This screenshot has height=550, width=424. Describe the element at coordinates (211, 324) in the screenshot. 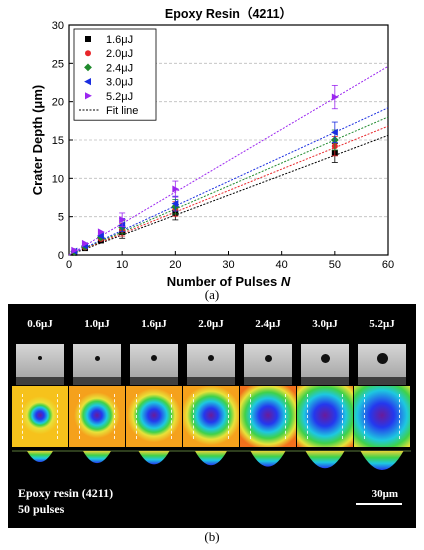

I see `energy-label: 2.0μJ` at that location.